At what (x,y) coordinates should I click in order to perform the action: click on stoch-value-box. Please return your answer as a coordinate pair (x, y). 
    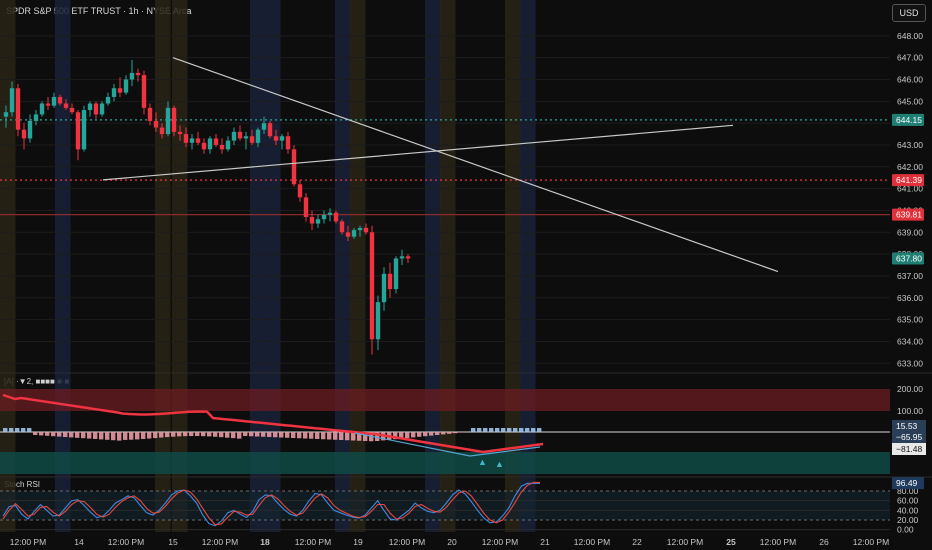
    Looking at the image, I should click on (908, 483).